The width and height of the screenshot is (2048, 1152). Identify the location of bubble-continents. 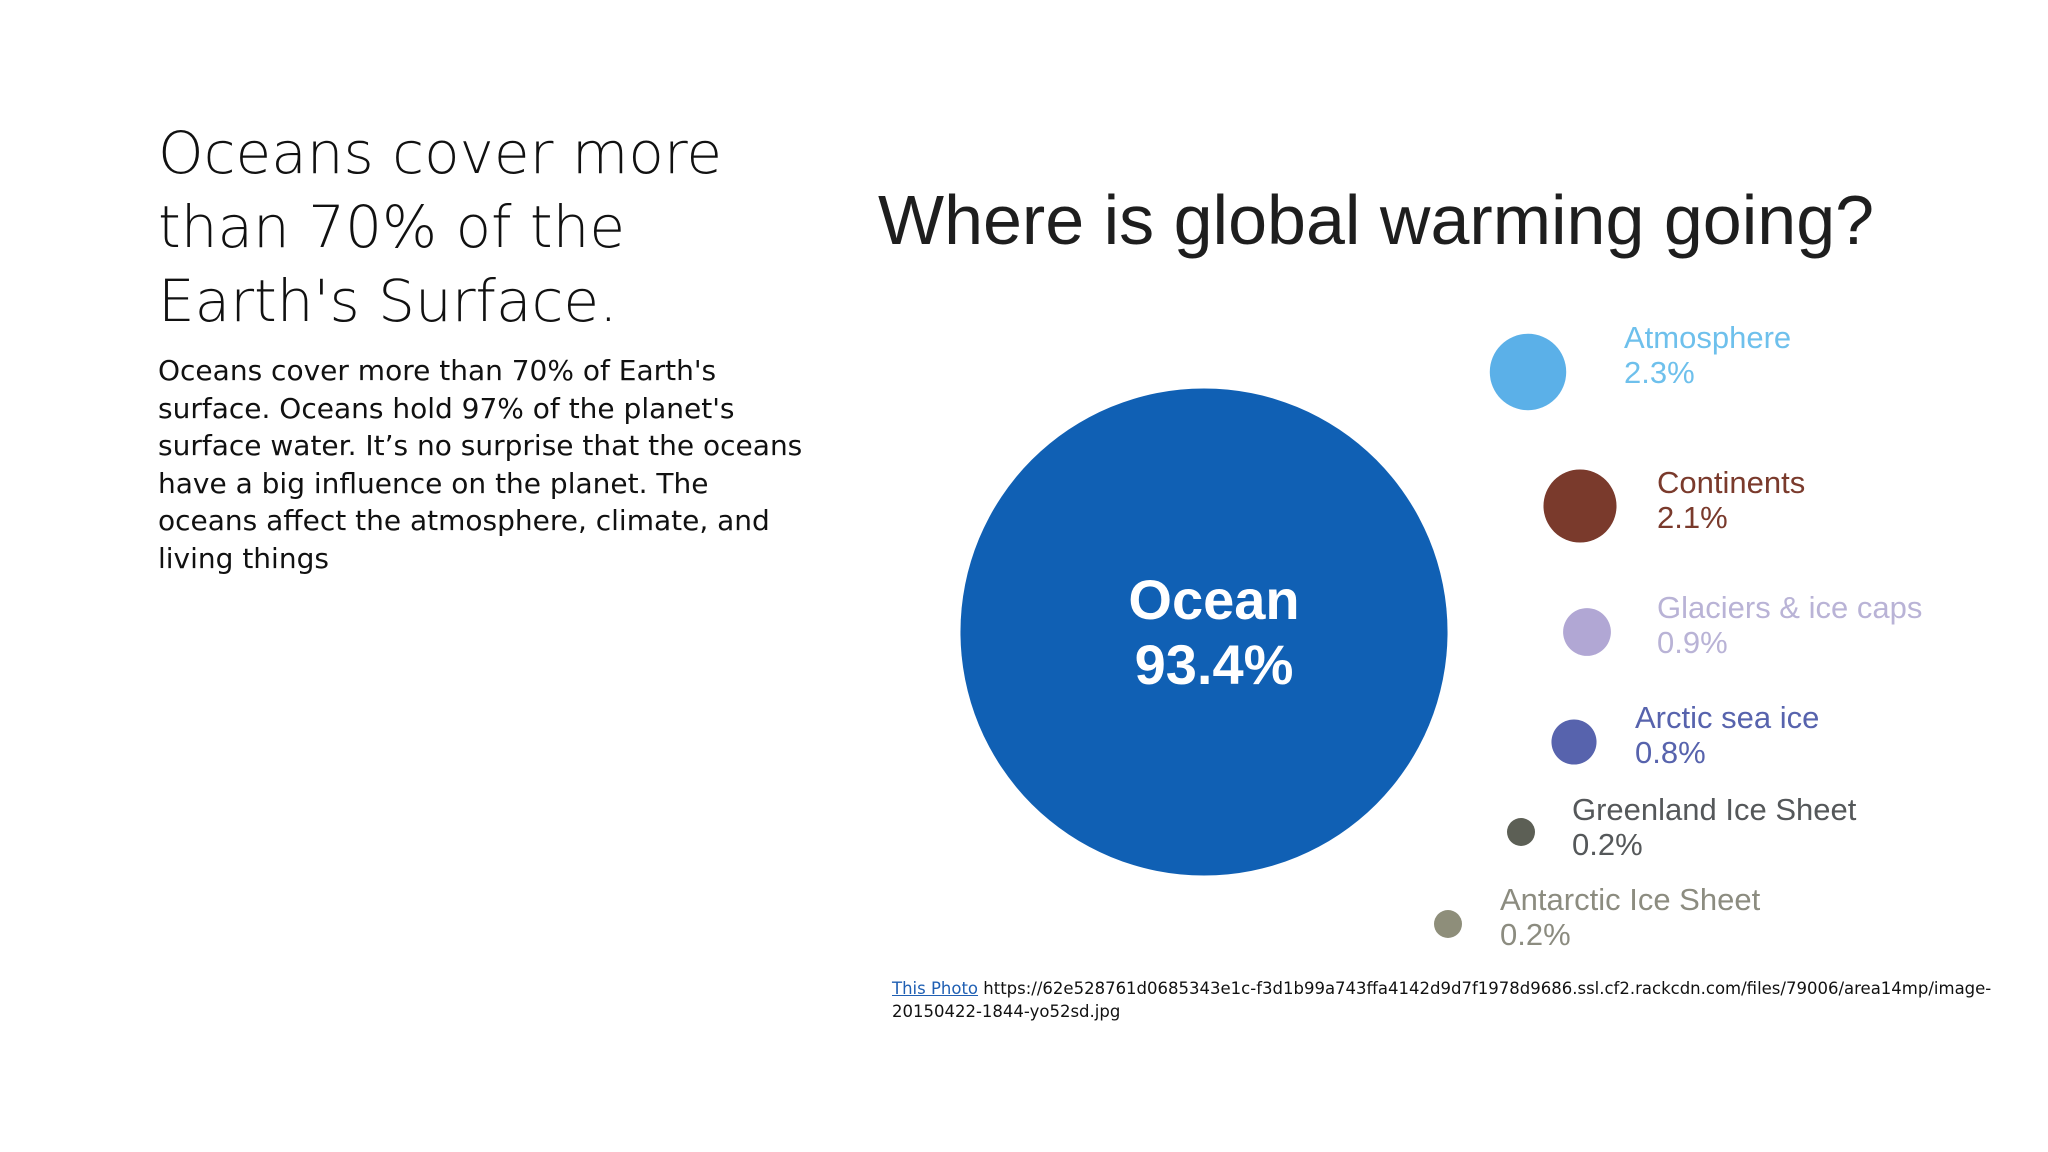
(1580, 506).